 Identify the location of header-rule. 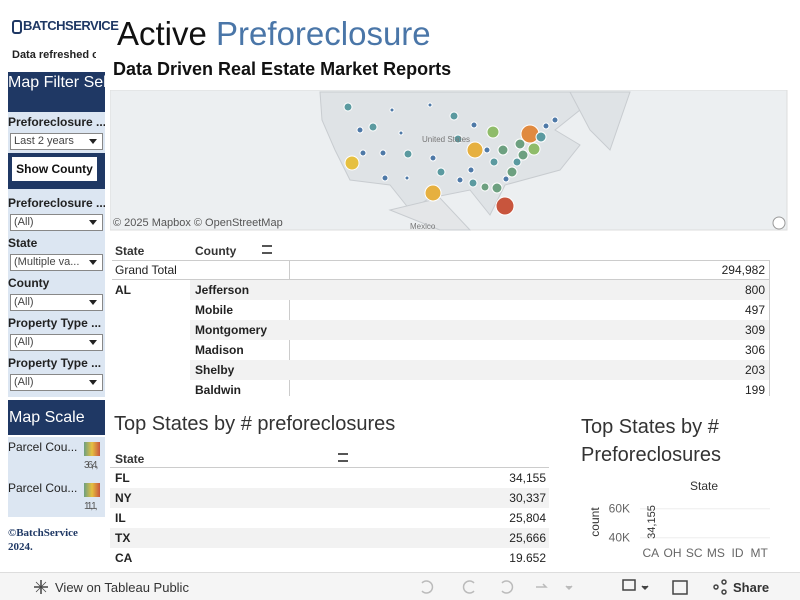
(441, 260).